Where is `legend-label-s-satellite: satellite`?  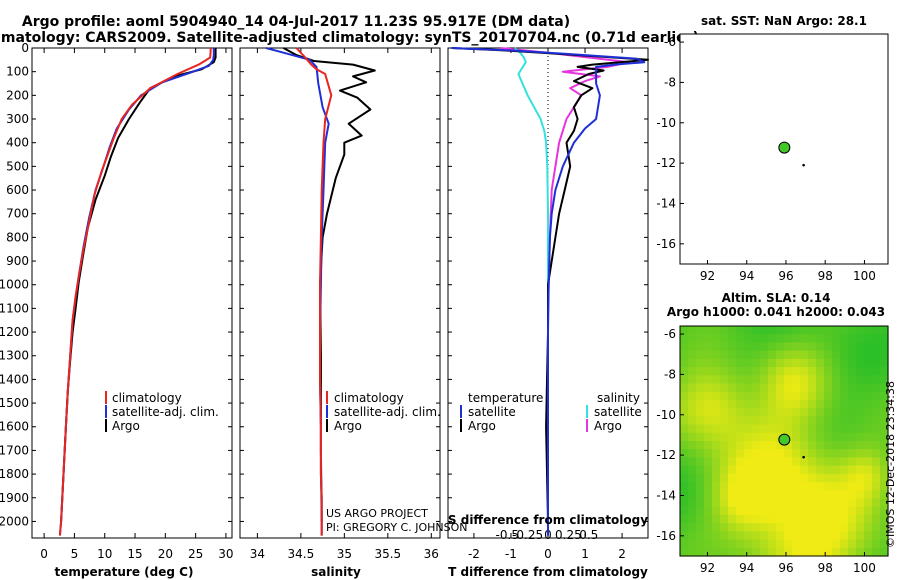
legend-label-s-satellite: satellite is located at coordinates (618, 412).